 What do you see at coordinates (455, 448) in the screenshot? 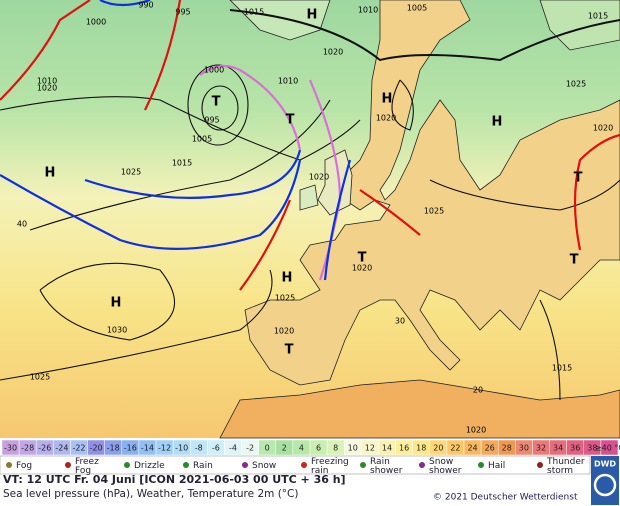
I see `scale-label: 22` at bounding box center [455, 448].